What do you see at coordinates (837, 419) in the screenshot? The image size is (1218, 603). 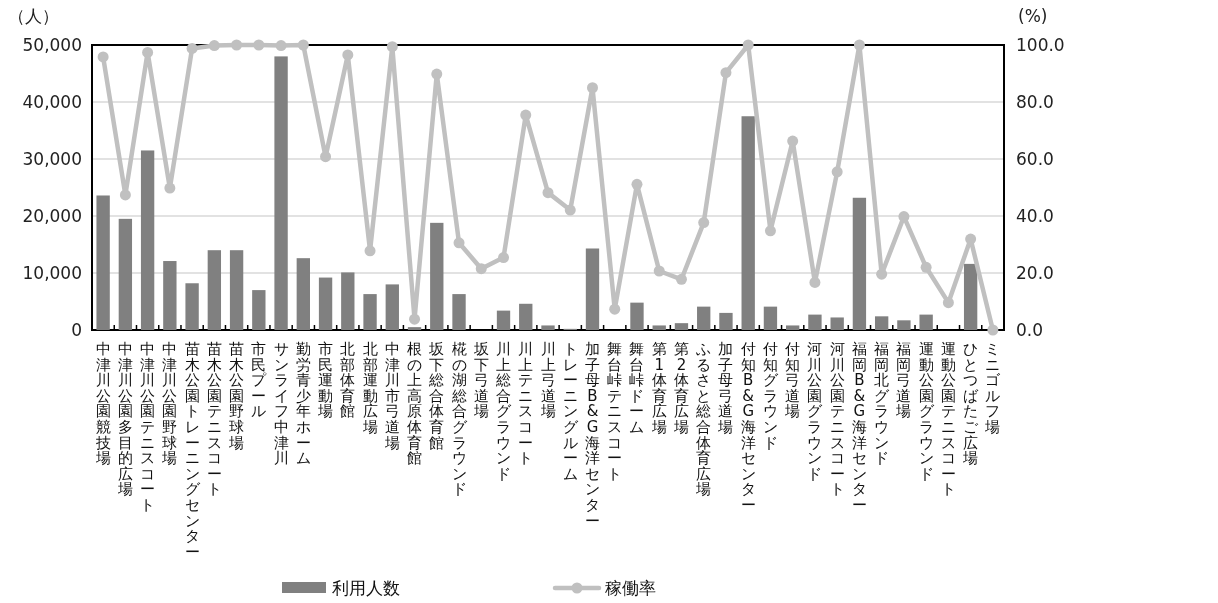 I see `x-tick-label: 河川公園テニスコート` at bounding box center [837, 419].